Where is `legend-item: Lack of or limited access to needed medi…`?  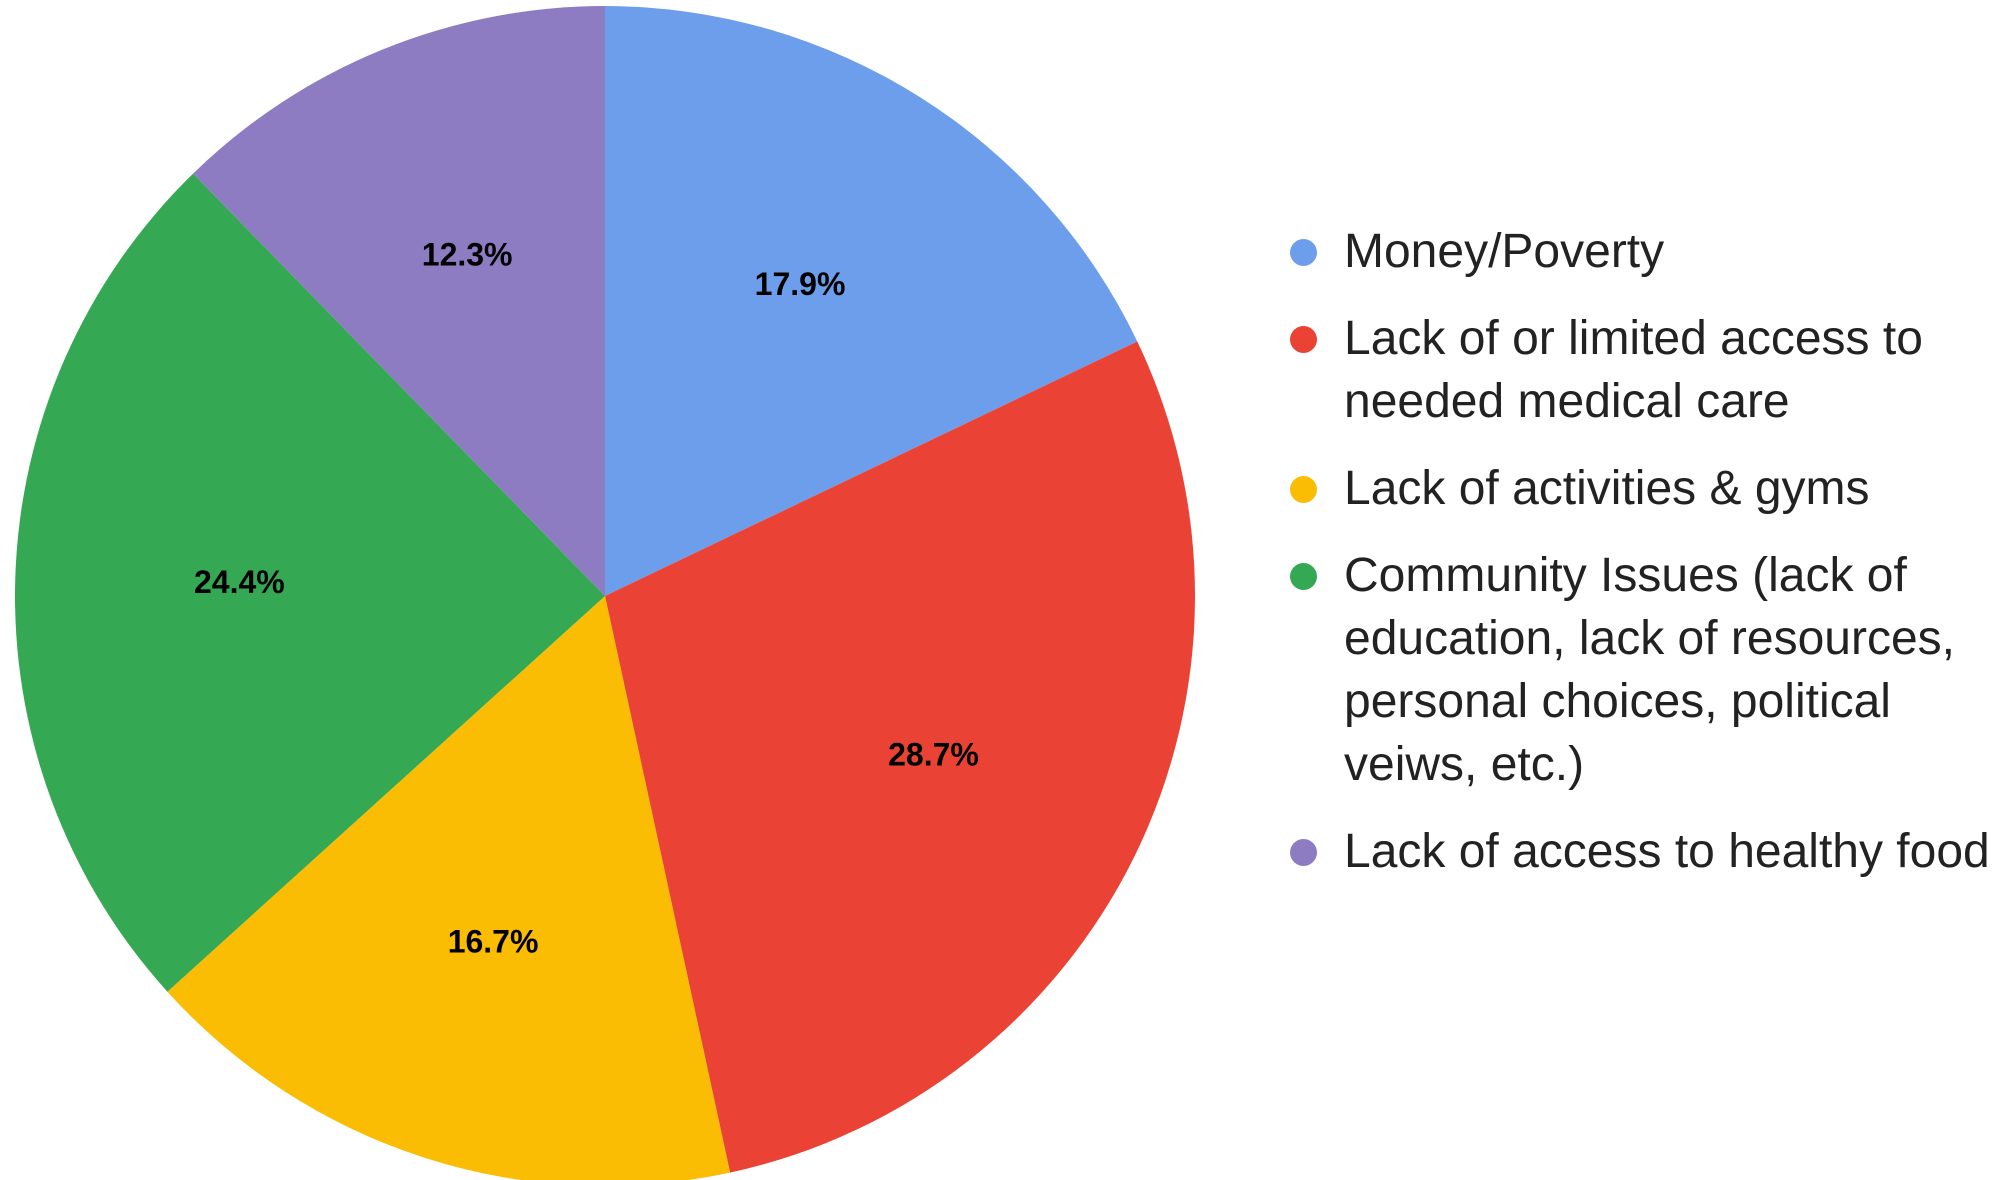
legend-item: Lack of or limited access to needed medi… is located at coordinates (1645, 370).